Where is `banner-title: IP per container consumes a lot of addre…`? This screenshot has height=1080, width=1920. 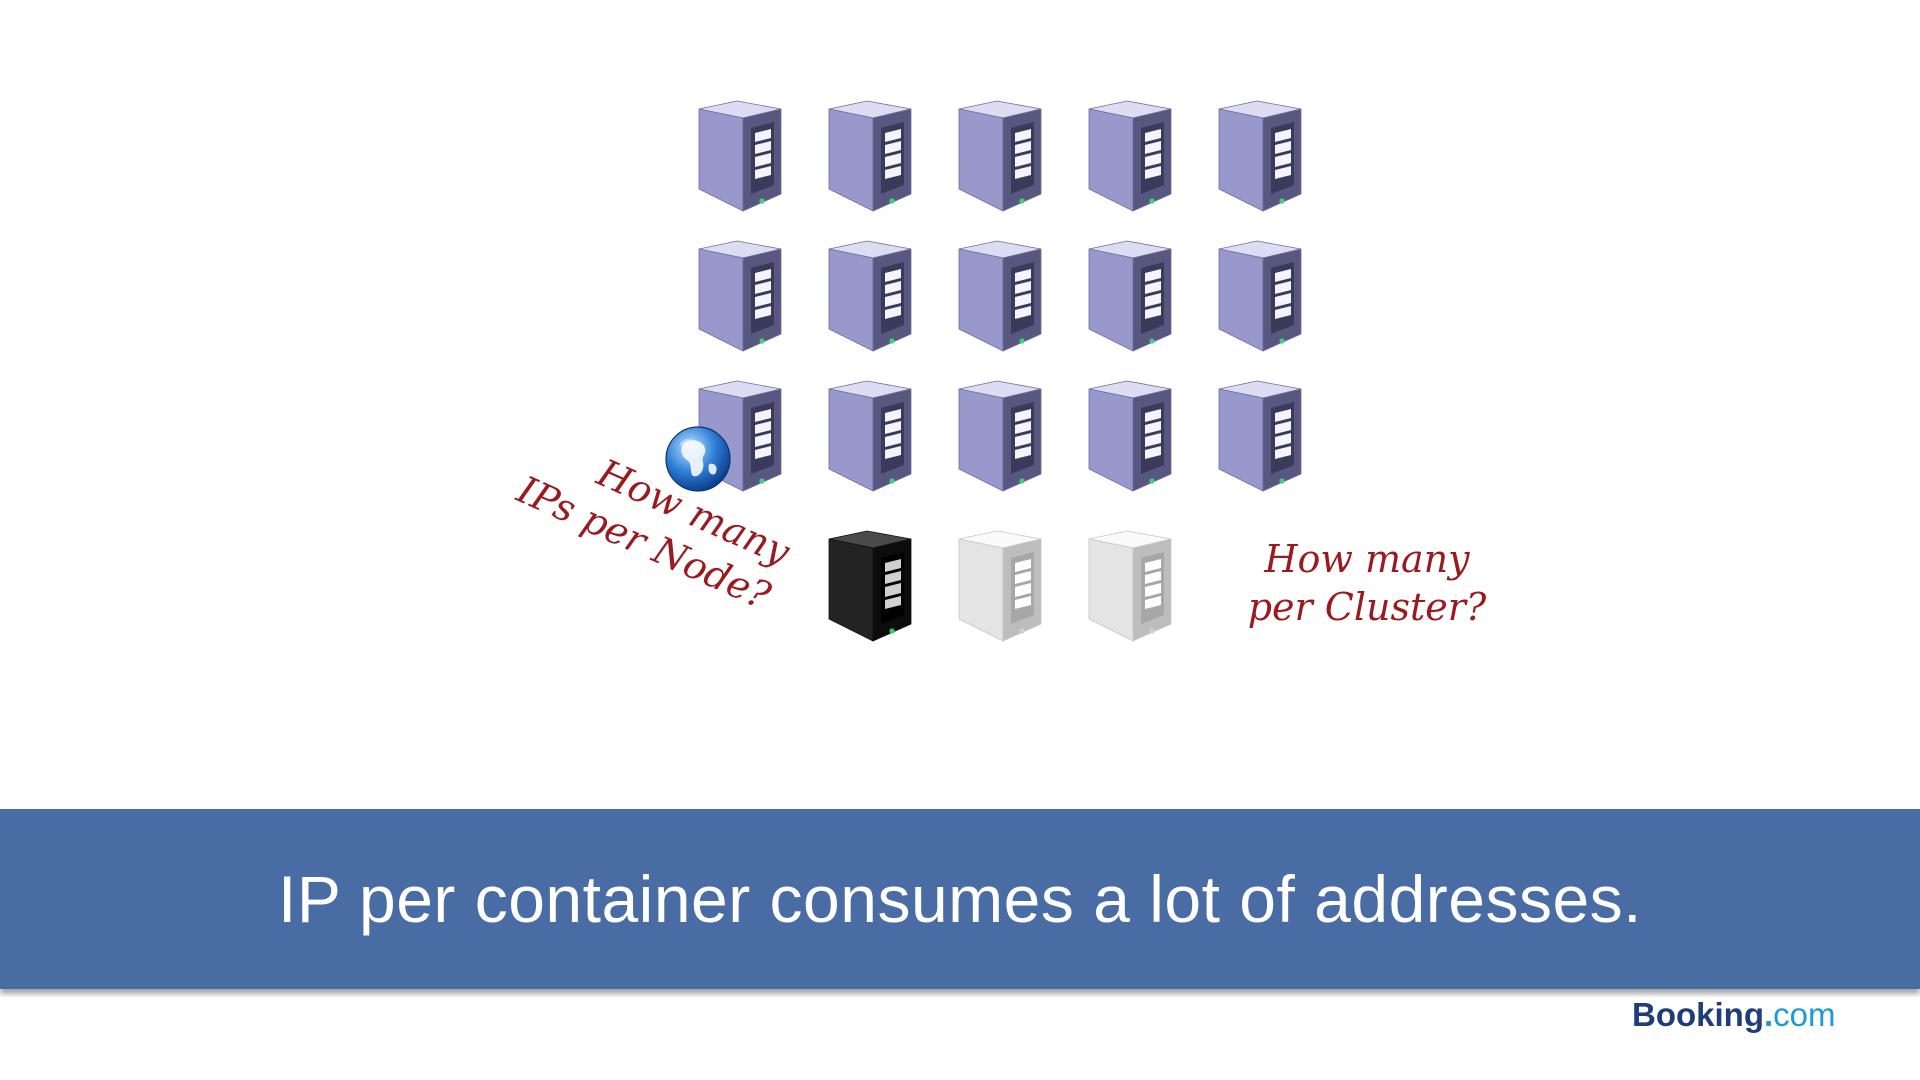 banner-title: IP per container consumes a lot of addre… is located at coordinates (960, 899).